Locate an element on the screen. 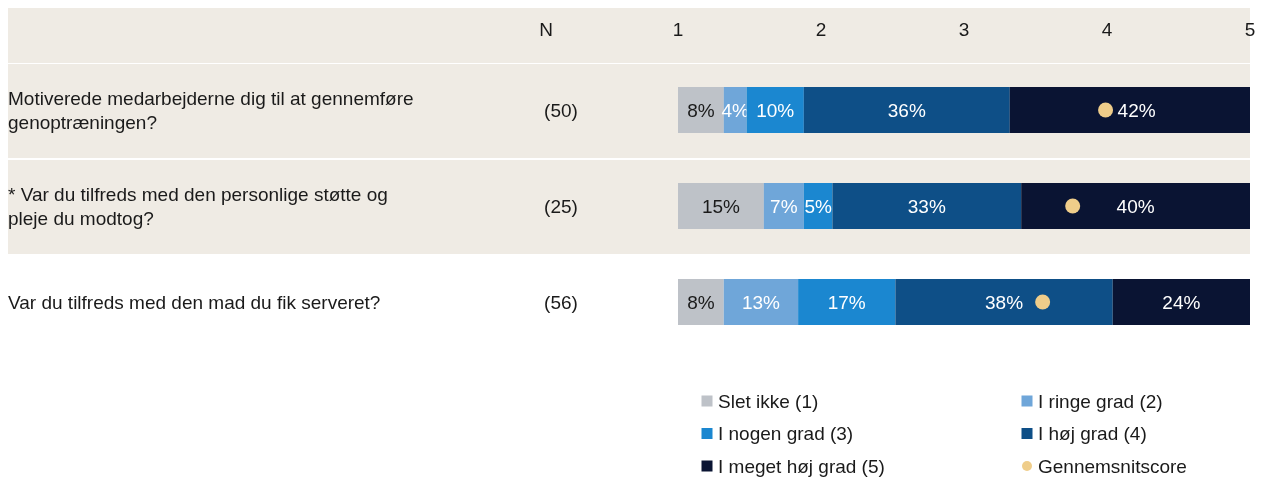 The image size is (1261, 477). legend-label: I nogen grad (3) is located at coordinates (786, 434).